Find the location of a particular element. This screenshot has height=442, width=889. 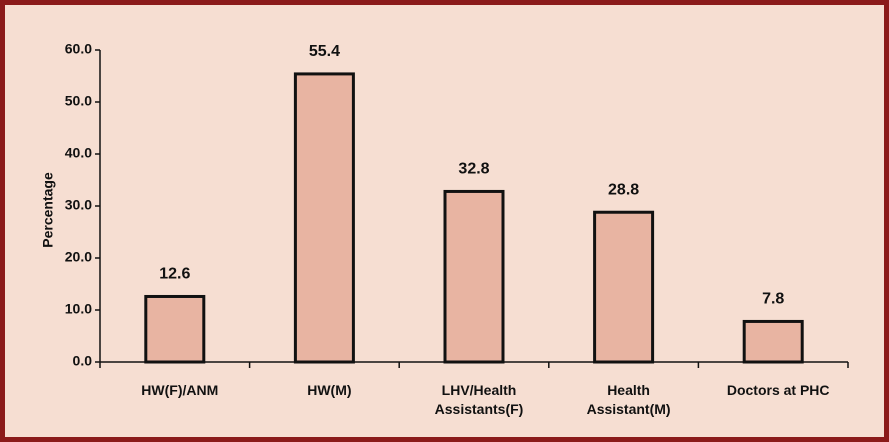

data-label: 7.8 is located at coordinates (773, 299).